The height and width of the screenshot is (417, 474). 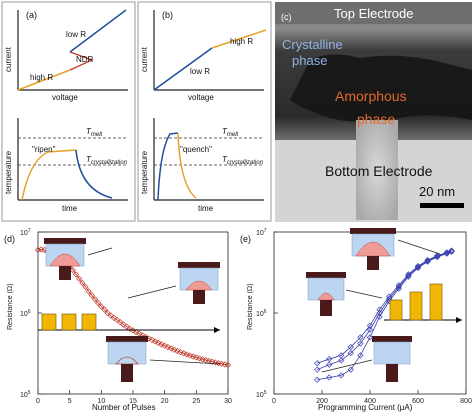 What do you see at coordinates (168, 166) in the screenshot?
I see `panel-b-heat-curve` at bounding box center [168, 166].